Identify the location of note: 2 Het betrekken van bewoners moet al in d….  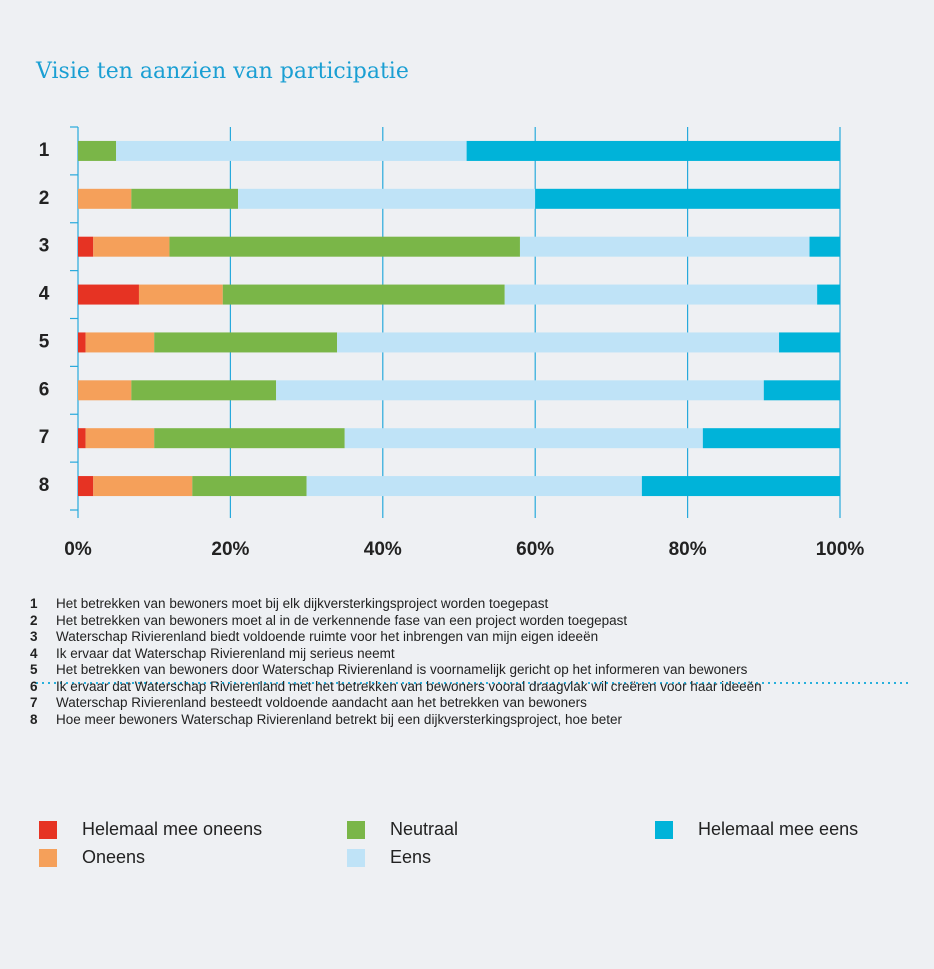
(400, 621).